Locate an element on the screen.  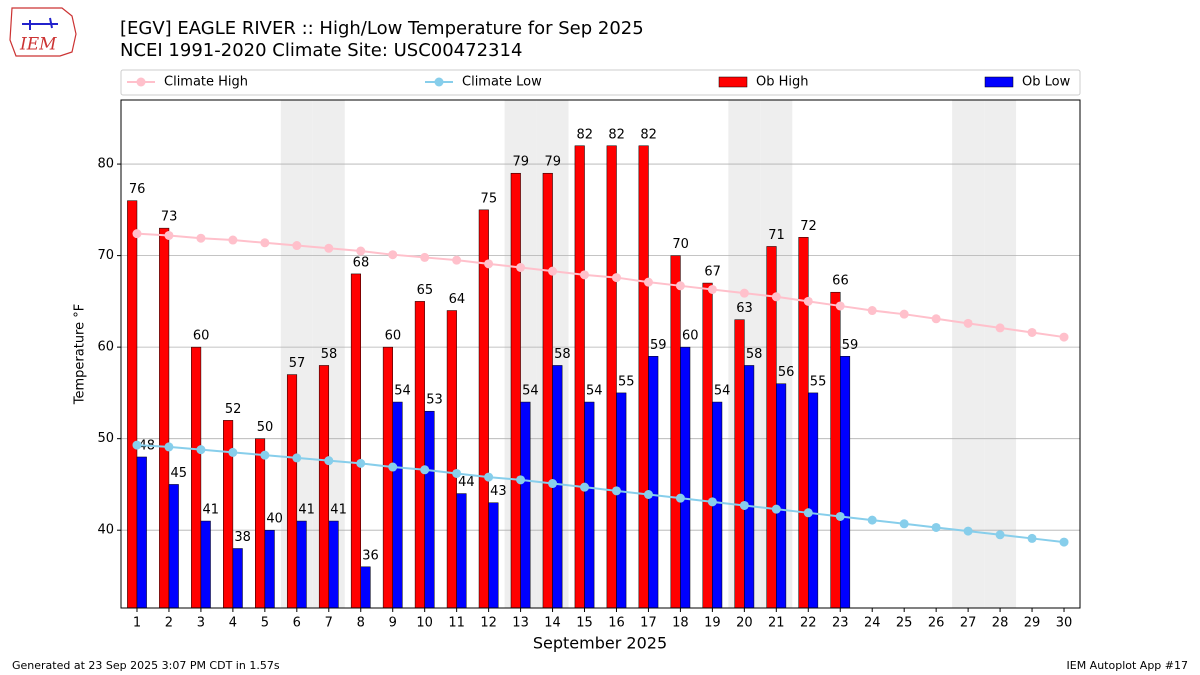
y-tick-label: 60 is located at coordinates (105, 347).